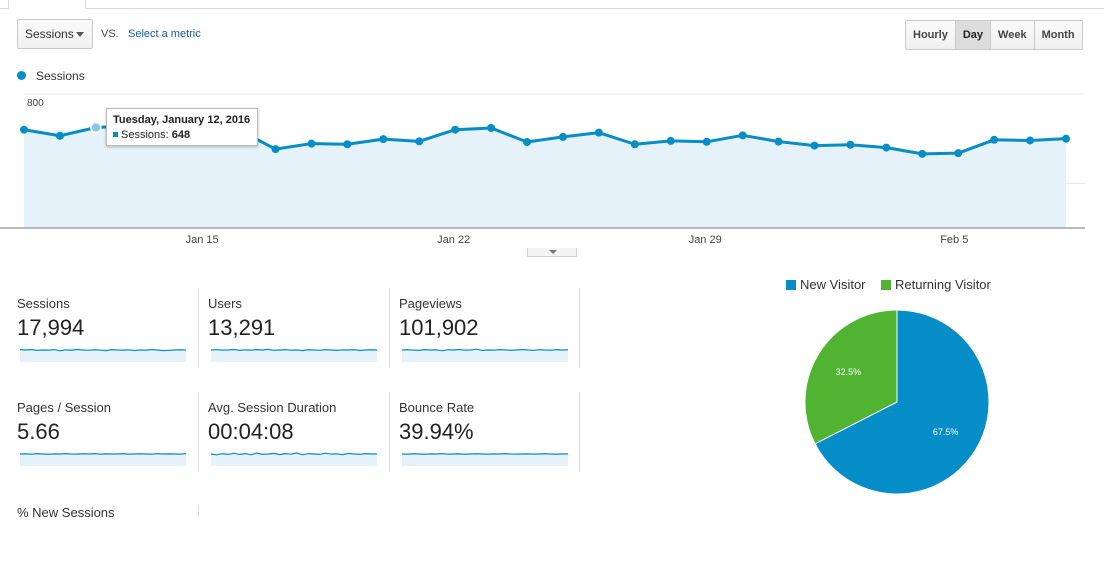 The width and height of the screenshot is (1104, 581). What do you see at coordinates (943, 284) in the screenshot?
I see `pie-legend-label: Returning Visitor` at bounding box center [943, 284].